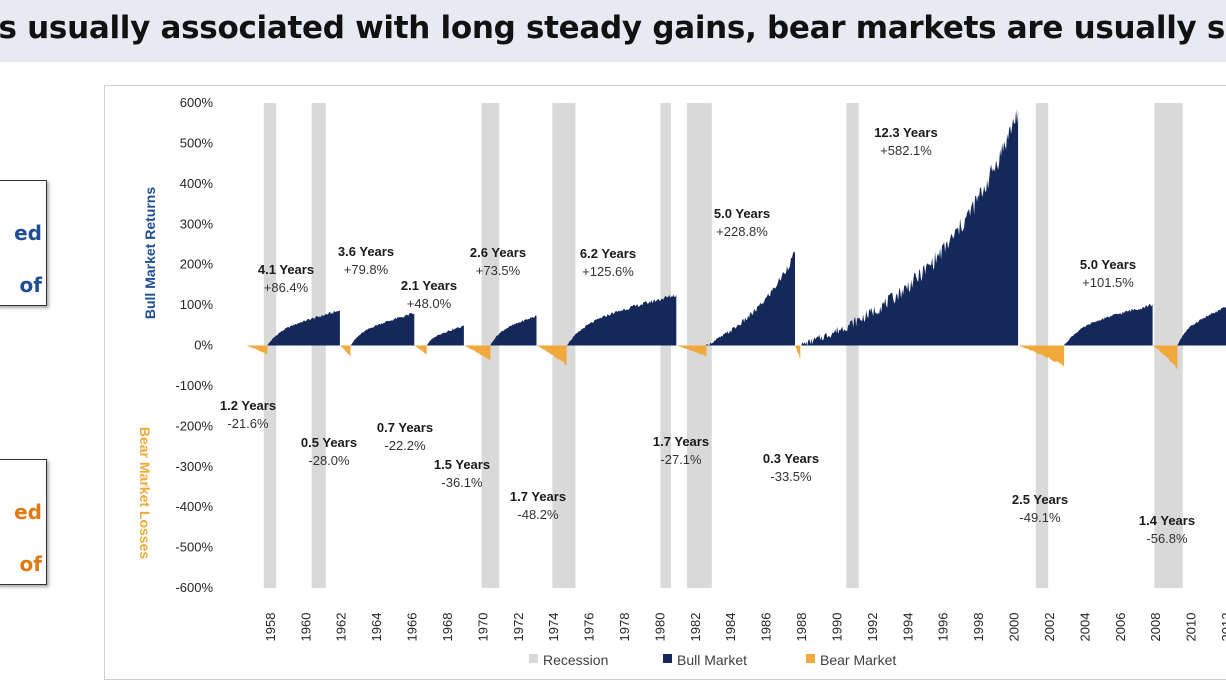  Describe the element at coordinates (695, 627) in the screenshot. I see `x-tick-label: 1982` at that location.